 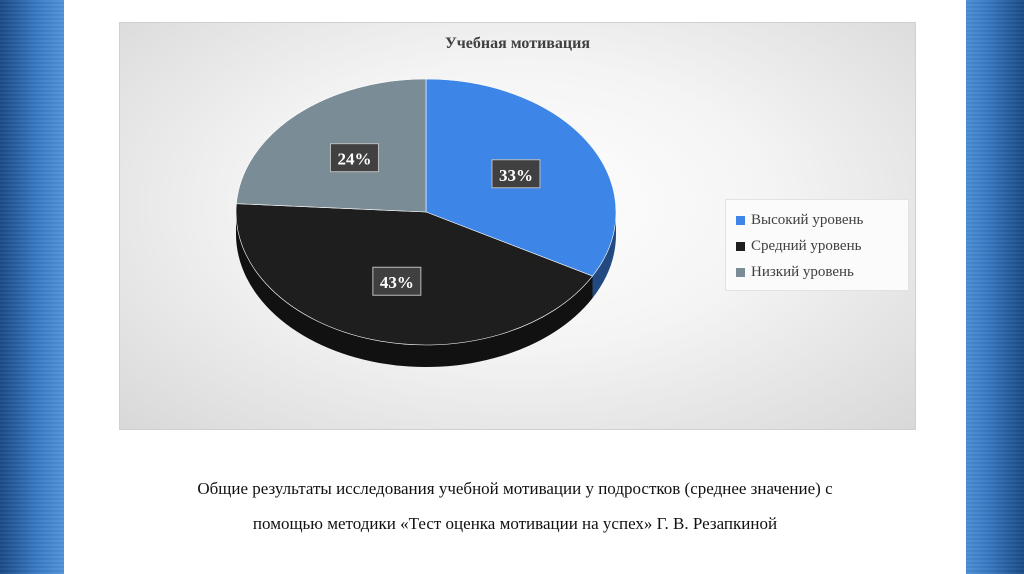 I want to click on data-label-low: 24%, so click(x=354, y=158).